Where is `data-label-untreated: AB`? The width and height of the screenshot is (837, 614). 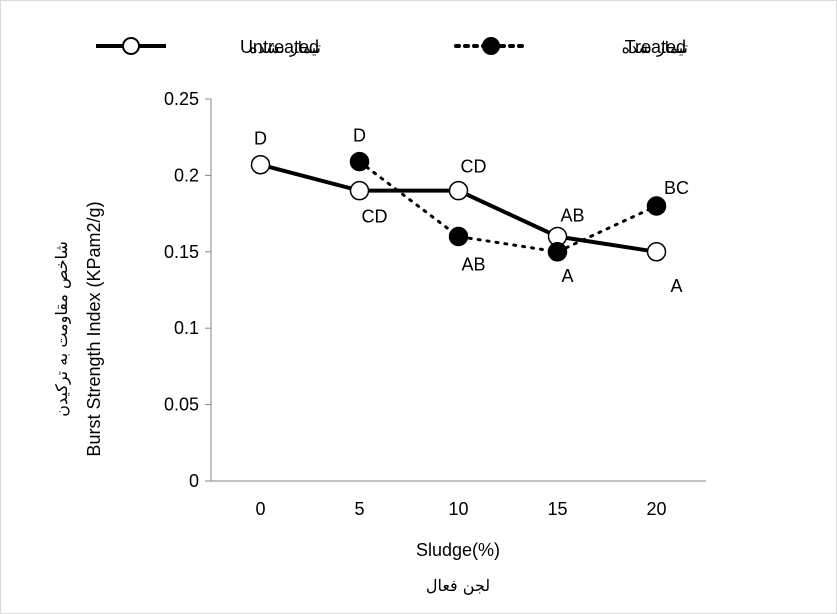
data-label-untreated: AB is located at coordinates (572, 216).